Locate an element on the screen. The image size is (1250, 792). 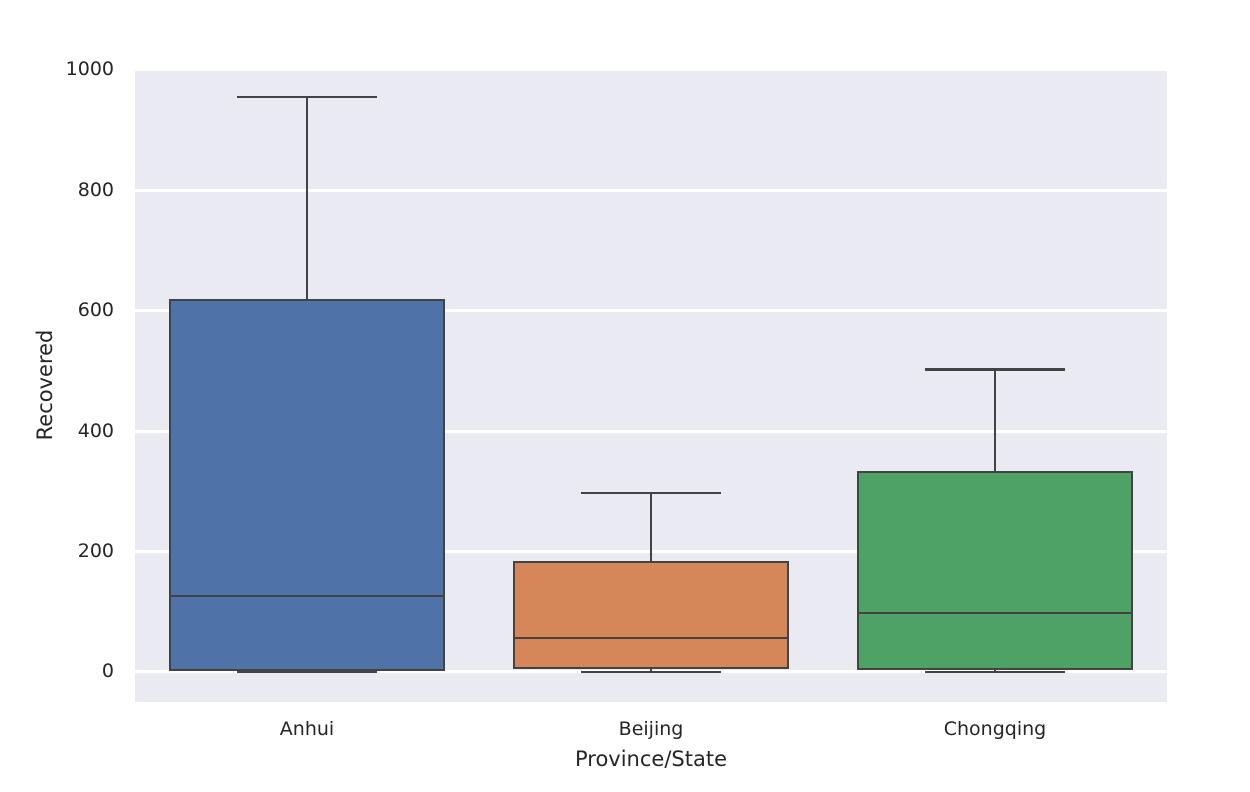
box-beijing is located at coordinates (651, 615).